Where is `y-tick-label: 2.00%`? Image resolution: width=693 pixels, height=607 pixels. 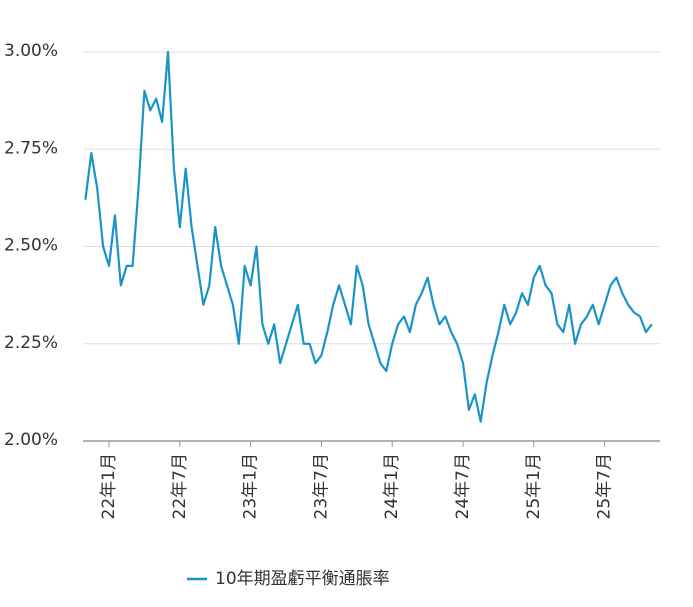 y-tick-label: 2.00% is located at coordinates (31, 440).